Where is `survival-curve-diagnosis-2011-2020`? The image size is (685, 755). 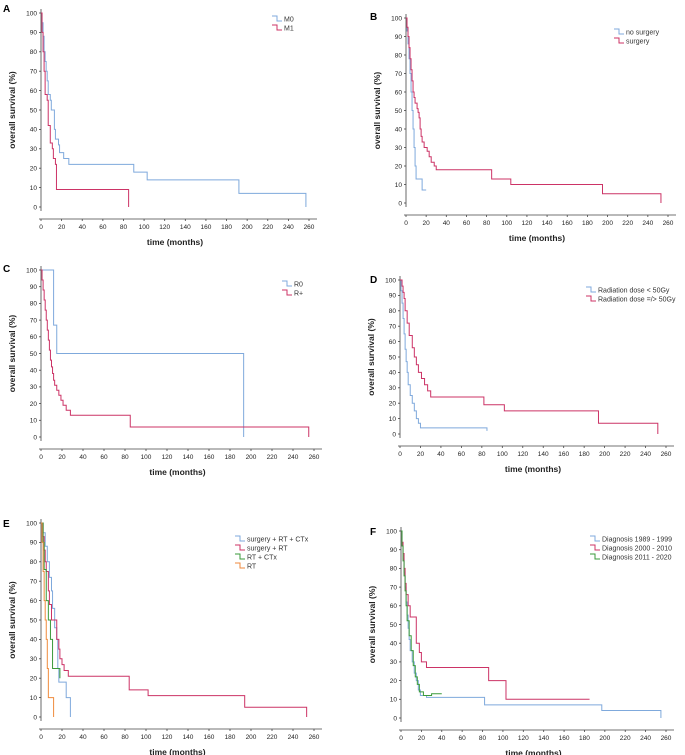 survival-curve-diagnosis-2011-2020 is located at coordinates (421, 613).